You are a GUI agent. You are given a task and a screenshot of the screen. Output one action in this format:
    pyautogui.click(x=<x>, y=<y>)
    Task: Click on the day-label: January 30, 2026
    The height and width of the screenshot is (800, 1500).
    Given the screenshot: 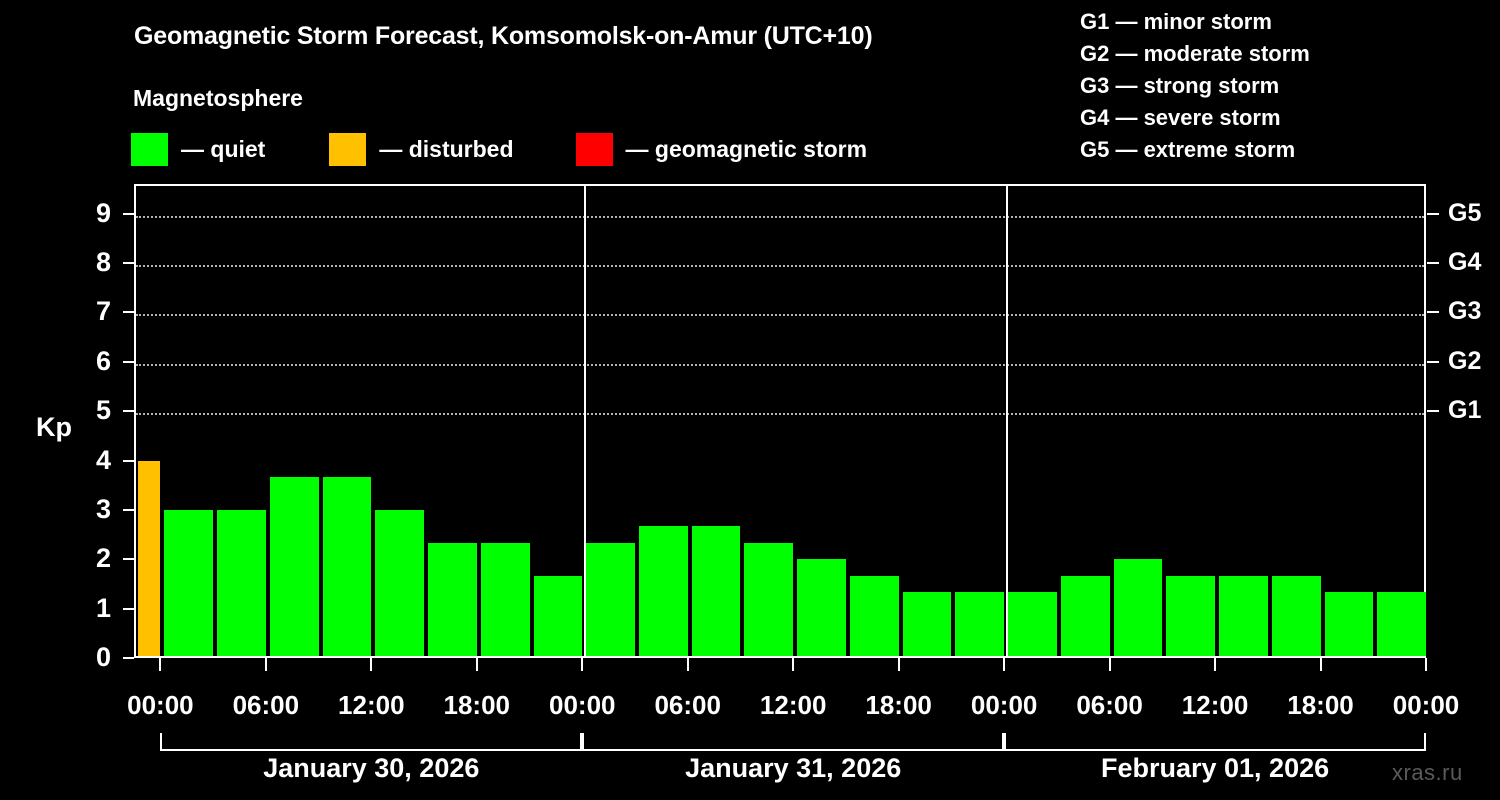 What is the action you would take?
    pyautogui.click(x=371, y=768)
    